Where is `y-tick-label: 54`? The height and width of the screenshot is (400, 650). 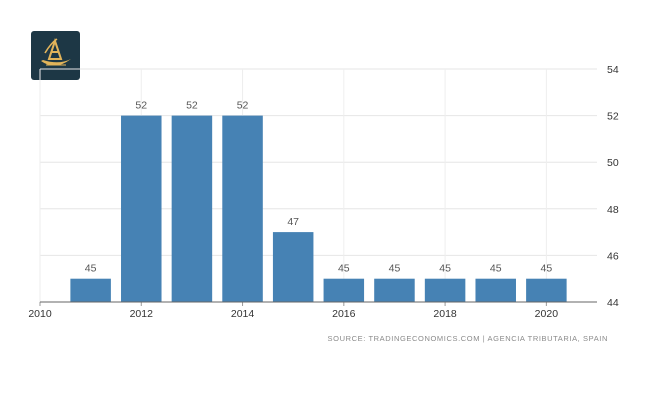
y-tick-label: 54 is located at coordinates (613, 70).